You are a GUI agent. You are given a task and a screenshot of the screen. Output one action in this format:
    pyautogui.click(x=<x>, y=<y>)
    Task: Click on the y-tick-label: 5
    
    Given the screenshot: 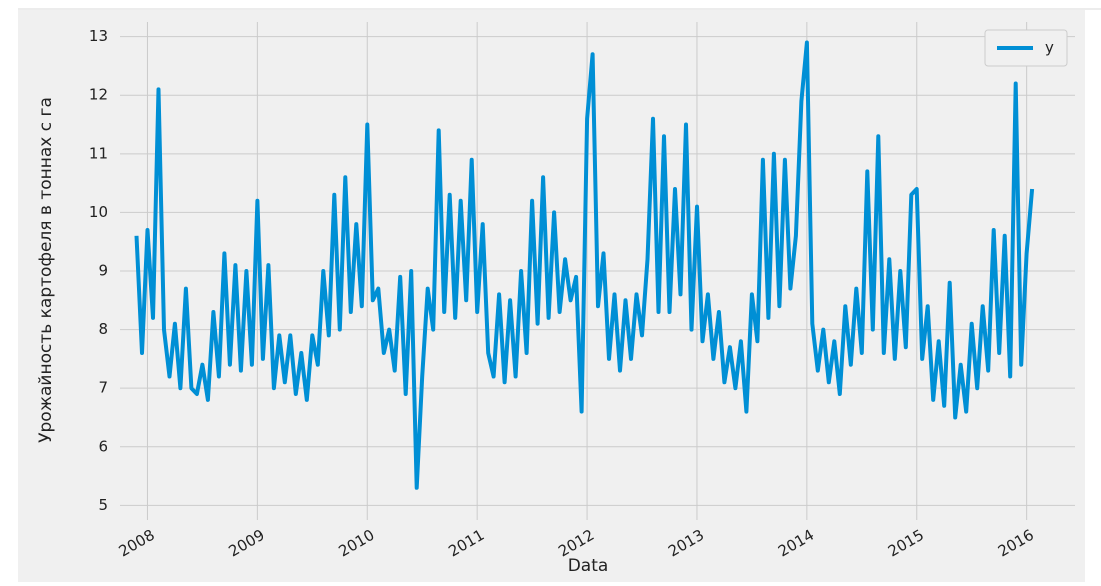 What is the action you would take?
    pyautogui.click(x=103, y=505)
    